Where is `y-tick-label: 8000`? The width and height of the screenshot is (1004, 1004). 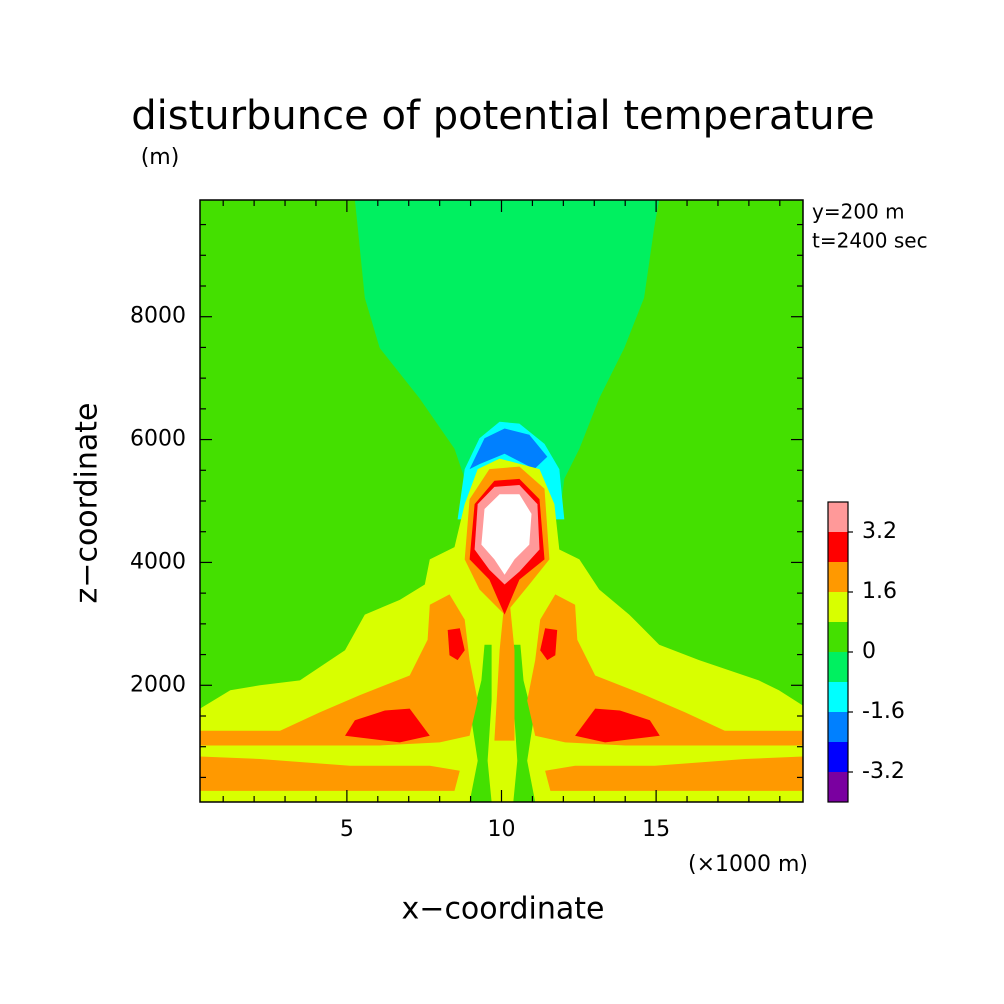 y-tick-label: 8000 is located at coordinates (158, 316).